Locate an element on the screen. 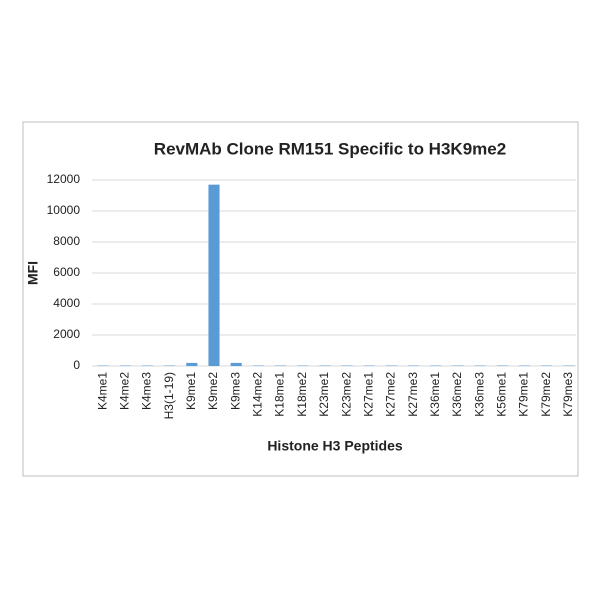 This screenshot has height=600, width=600. x-tick-label: K79me1 is located at coordinates (524, 394).